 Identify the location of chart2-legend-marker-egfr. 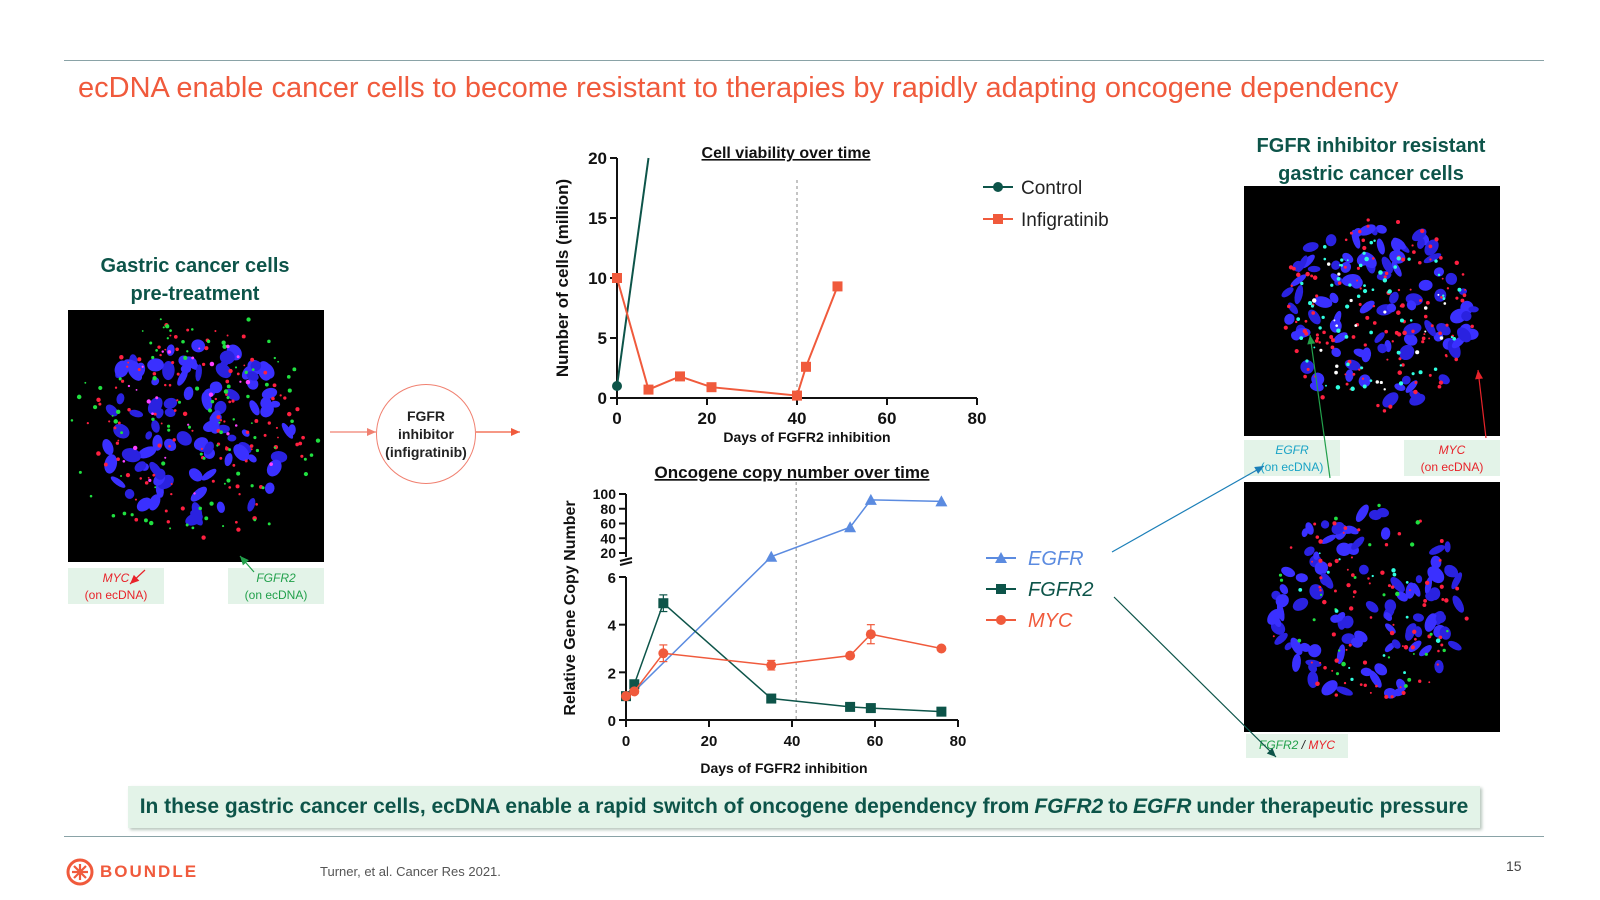
(1001, 557).